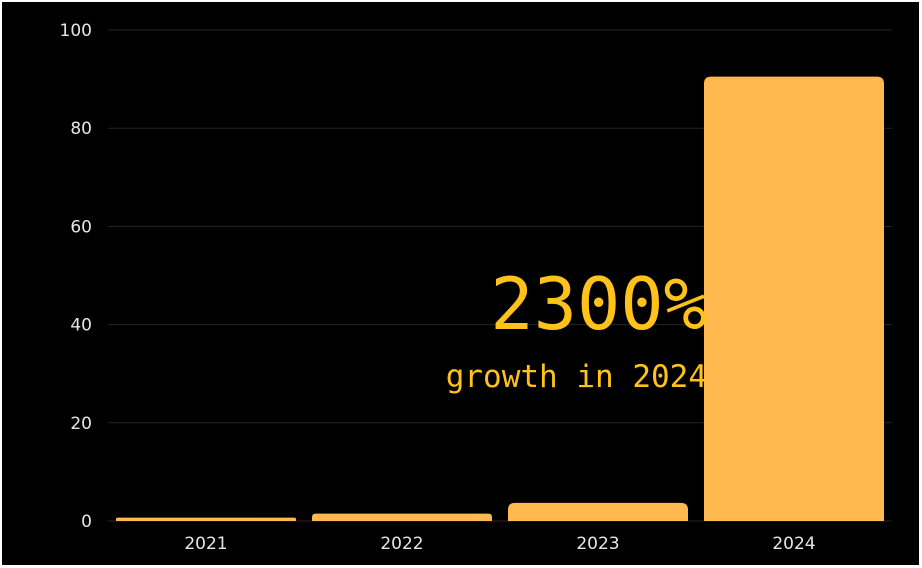  What do you see at coordinates (598, 511) in the screenshot?
I see `bar-2023` at bounding box center [598, 511].